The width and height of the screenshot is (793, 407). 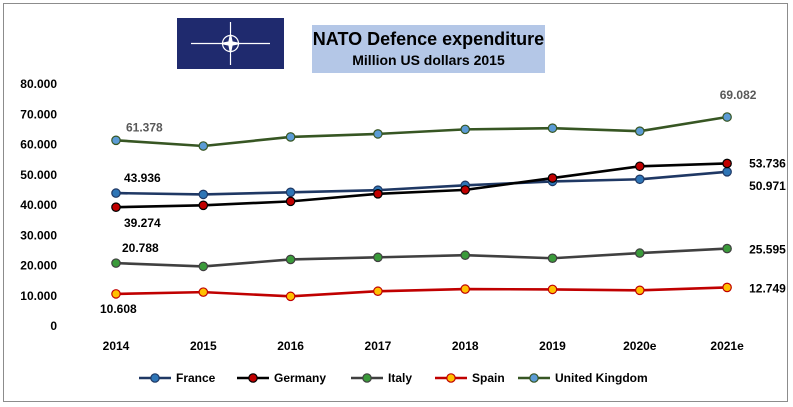 I want to click on series-united-kingdom, so click(x=421, y=131).